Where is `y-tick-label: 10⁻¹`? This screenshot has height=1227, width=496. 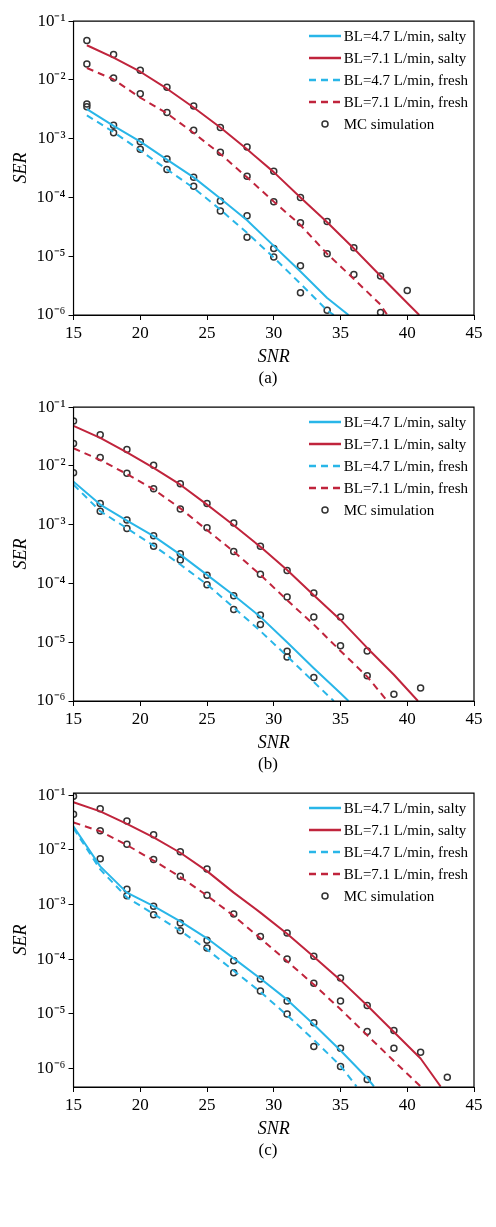
y-tick-label: 10⁻¹ is located at coordinates (51, 406).